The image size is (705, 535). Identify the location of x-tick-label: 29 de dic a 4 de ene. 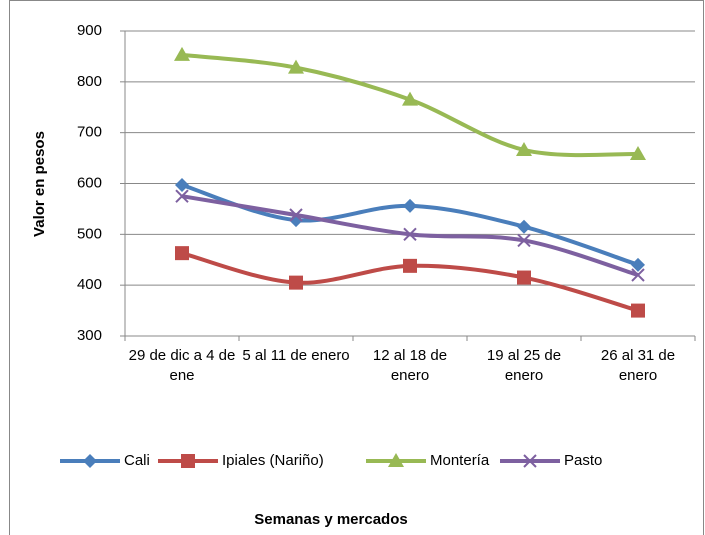
(182, 365).